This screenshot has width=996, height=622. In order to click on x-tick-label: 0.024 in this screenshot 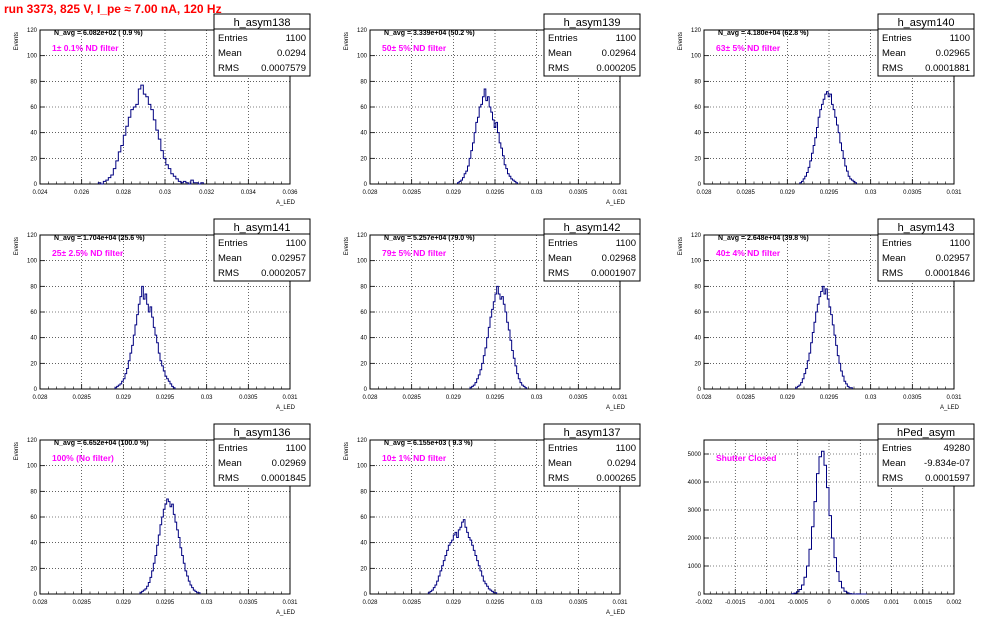, I will do `click(40, 193)`.